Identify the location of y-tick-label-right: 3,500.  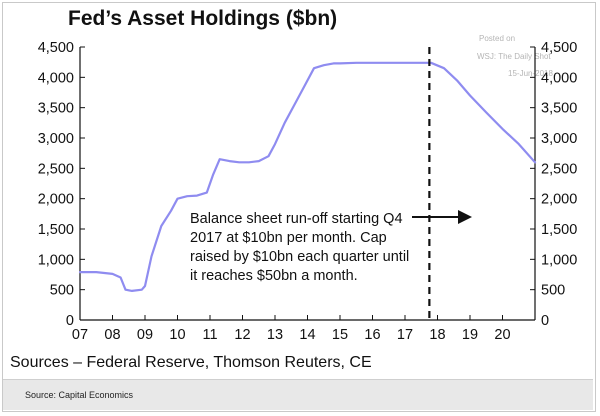
(559, 109).